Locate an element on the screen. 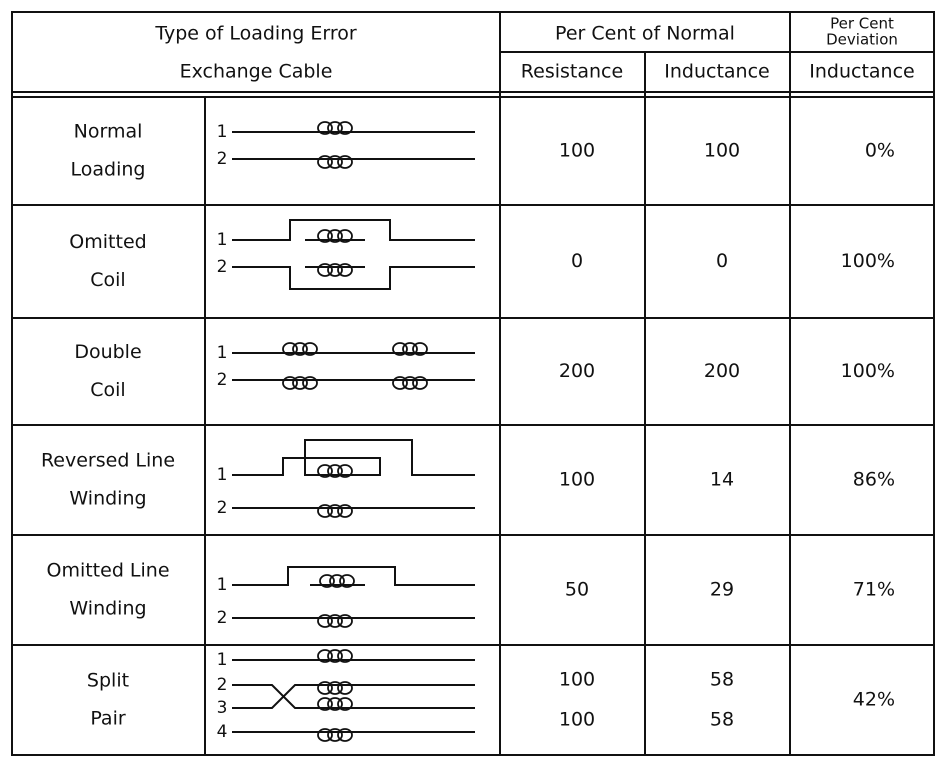 This screenshot has height=761, width=945. row-name: Reversed Line is located at coordinates (108, 461).